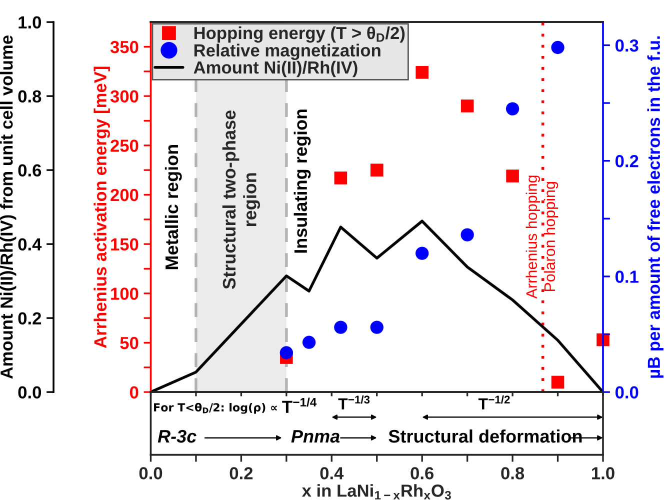  I want to click on y2-tick-label: 300, so click(124, 96).